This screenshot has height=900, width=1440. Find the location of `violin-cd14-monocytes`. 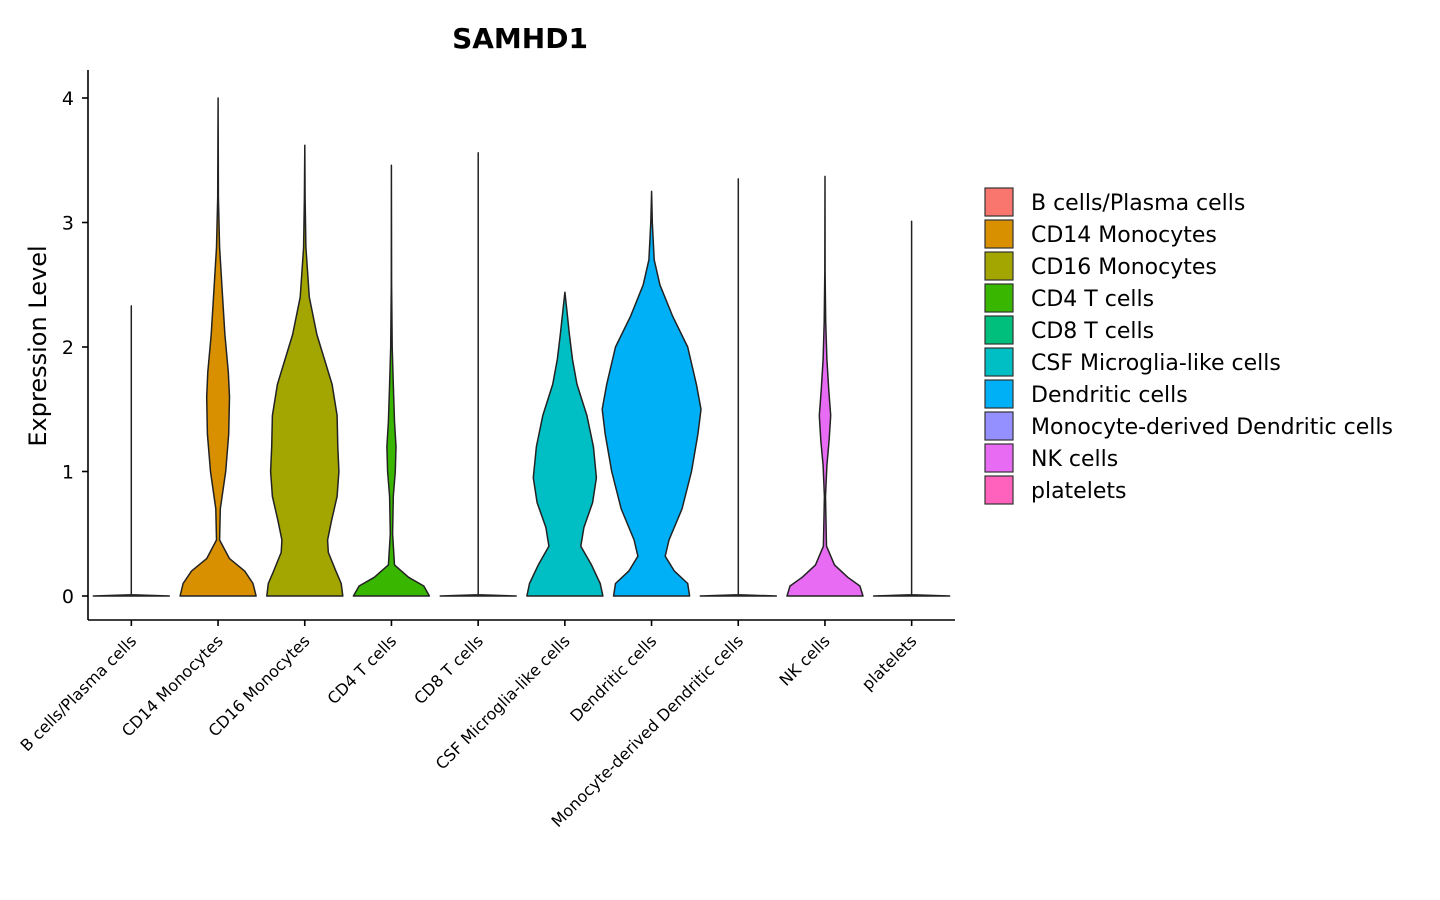

violin-cd14-monocytes is located at coordinates (218, 347).